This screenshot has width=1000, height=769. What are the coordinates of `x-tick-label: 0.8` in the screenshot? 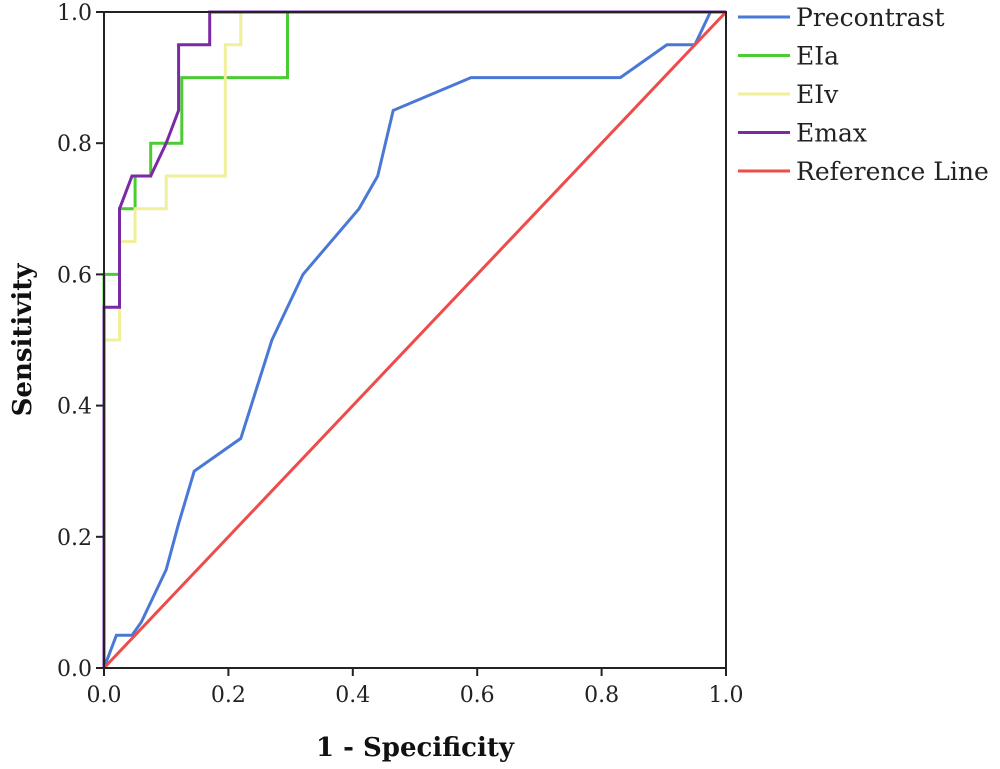 It's located at (601, 695).